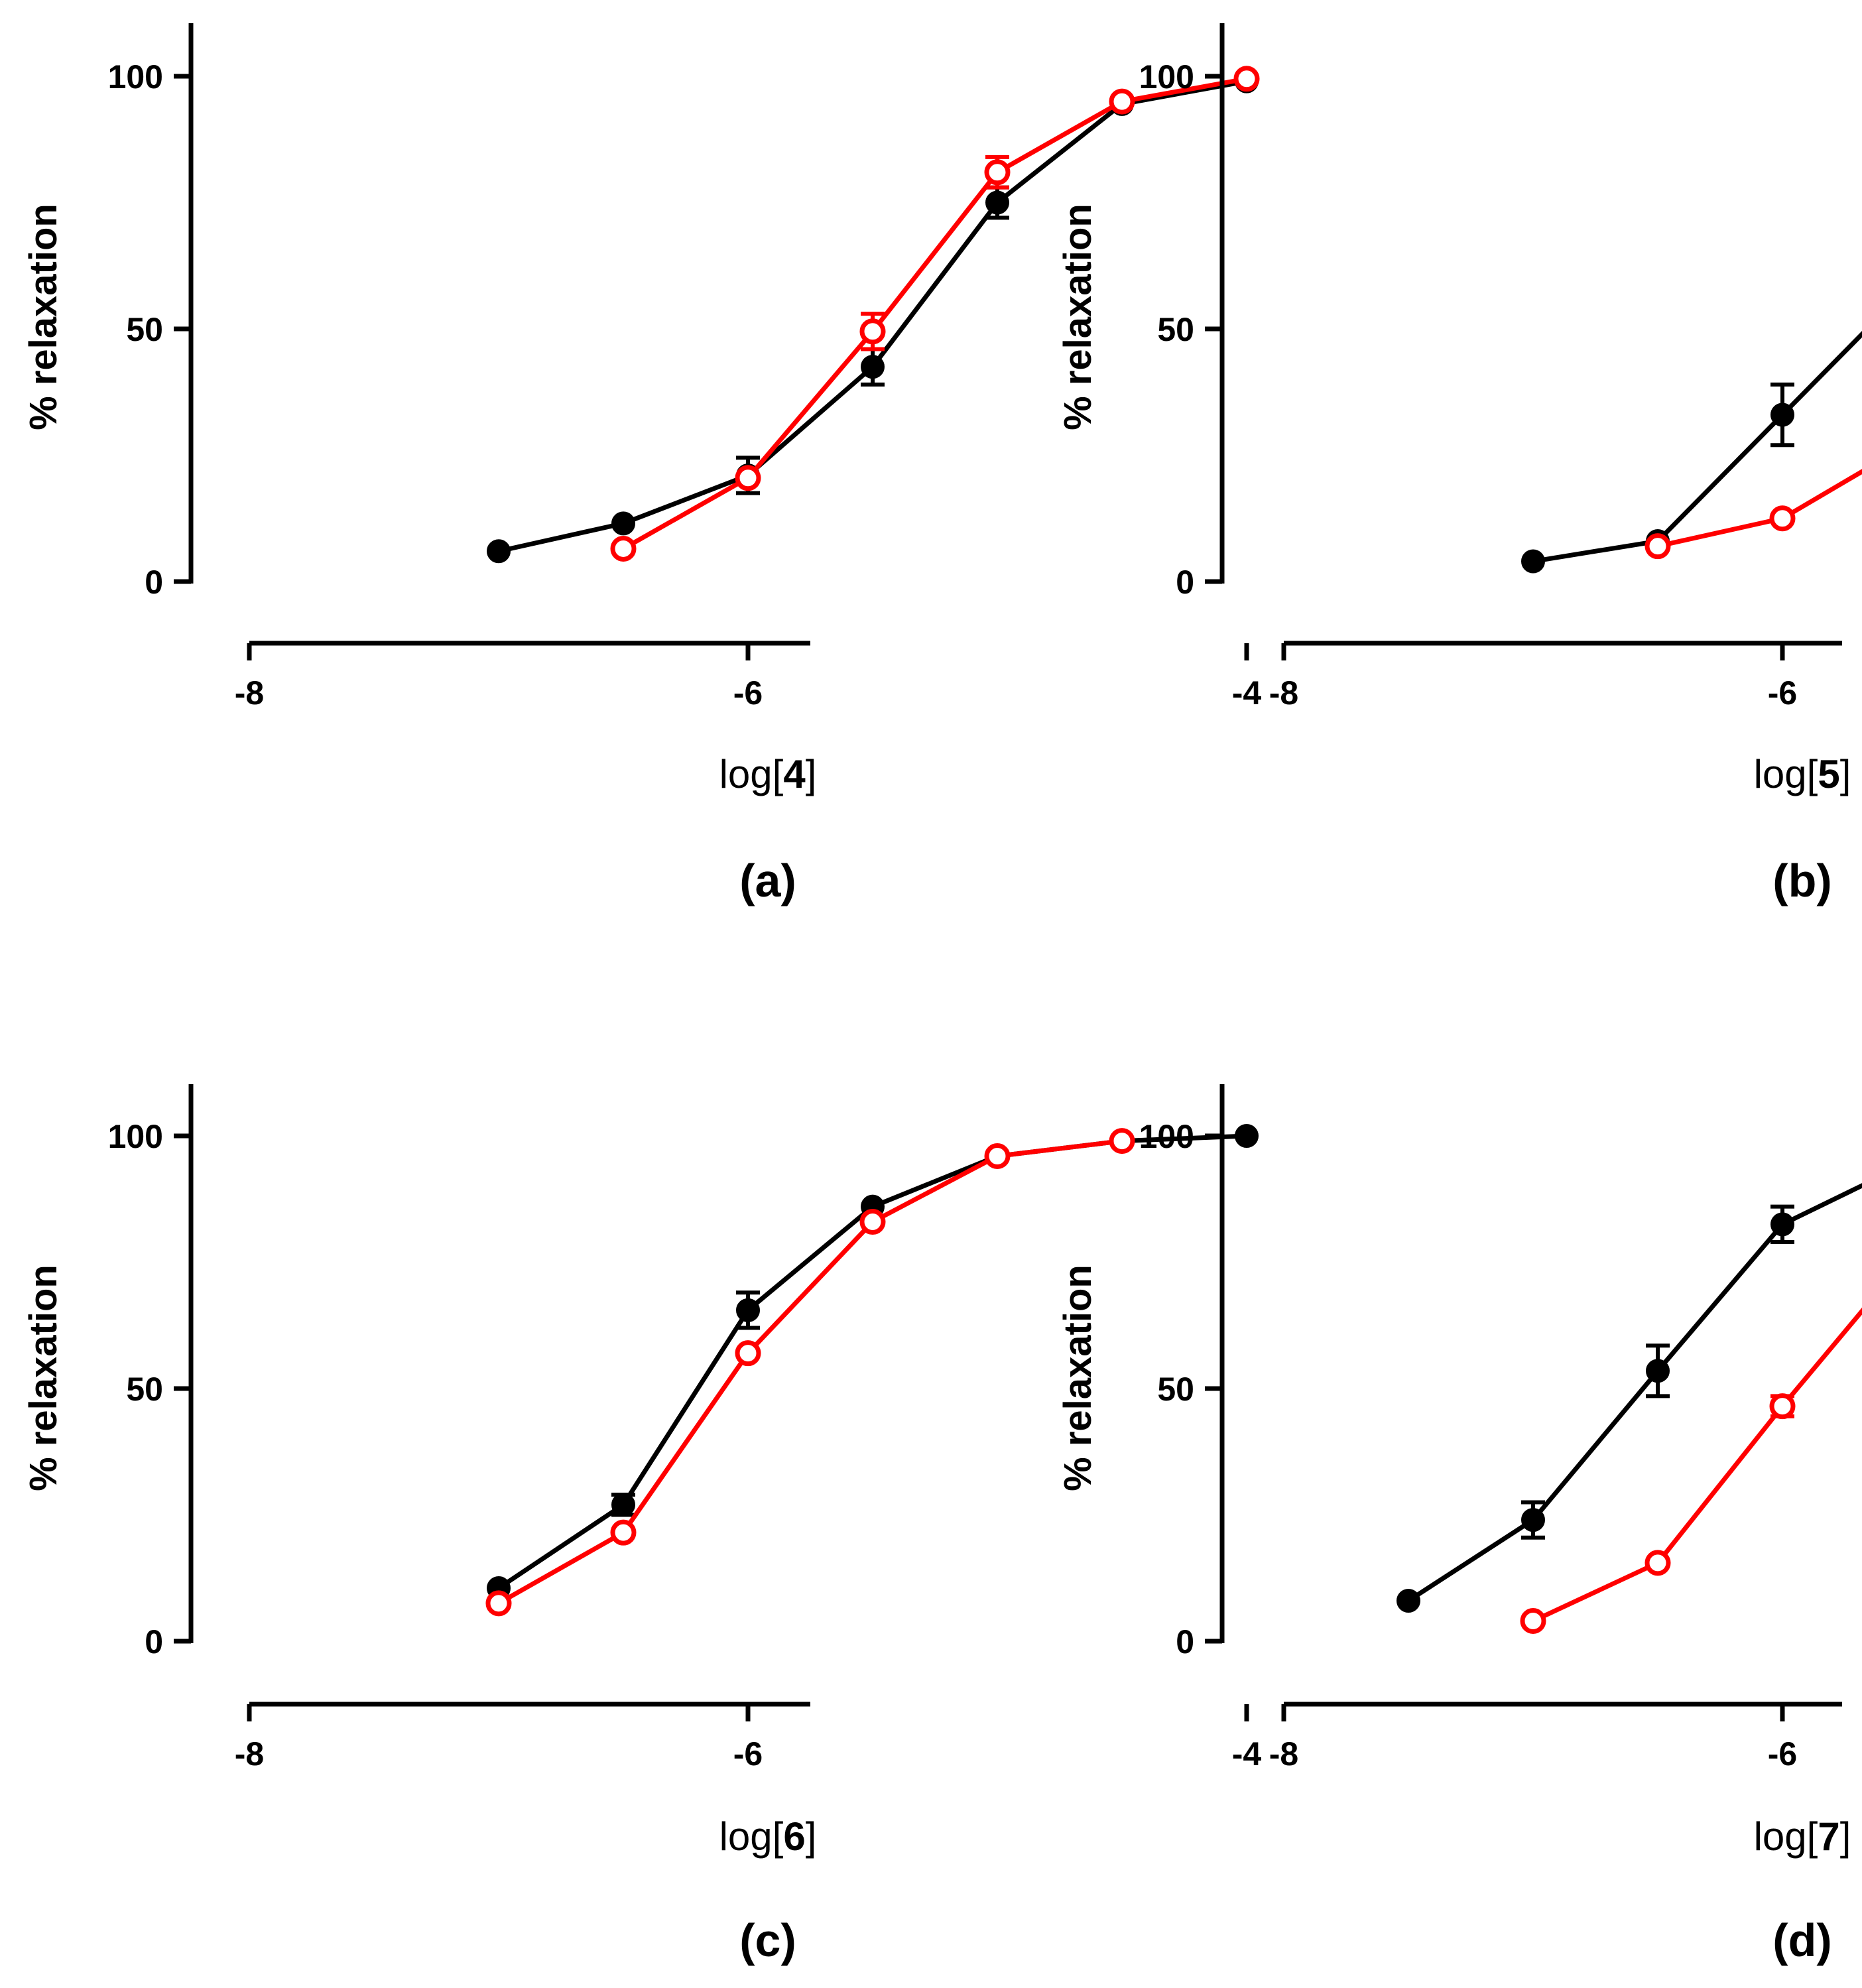  Describe the element at coordinates (794, 1836) in the screenshot. I see `x-axis-title-compound: 6` at that location.